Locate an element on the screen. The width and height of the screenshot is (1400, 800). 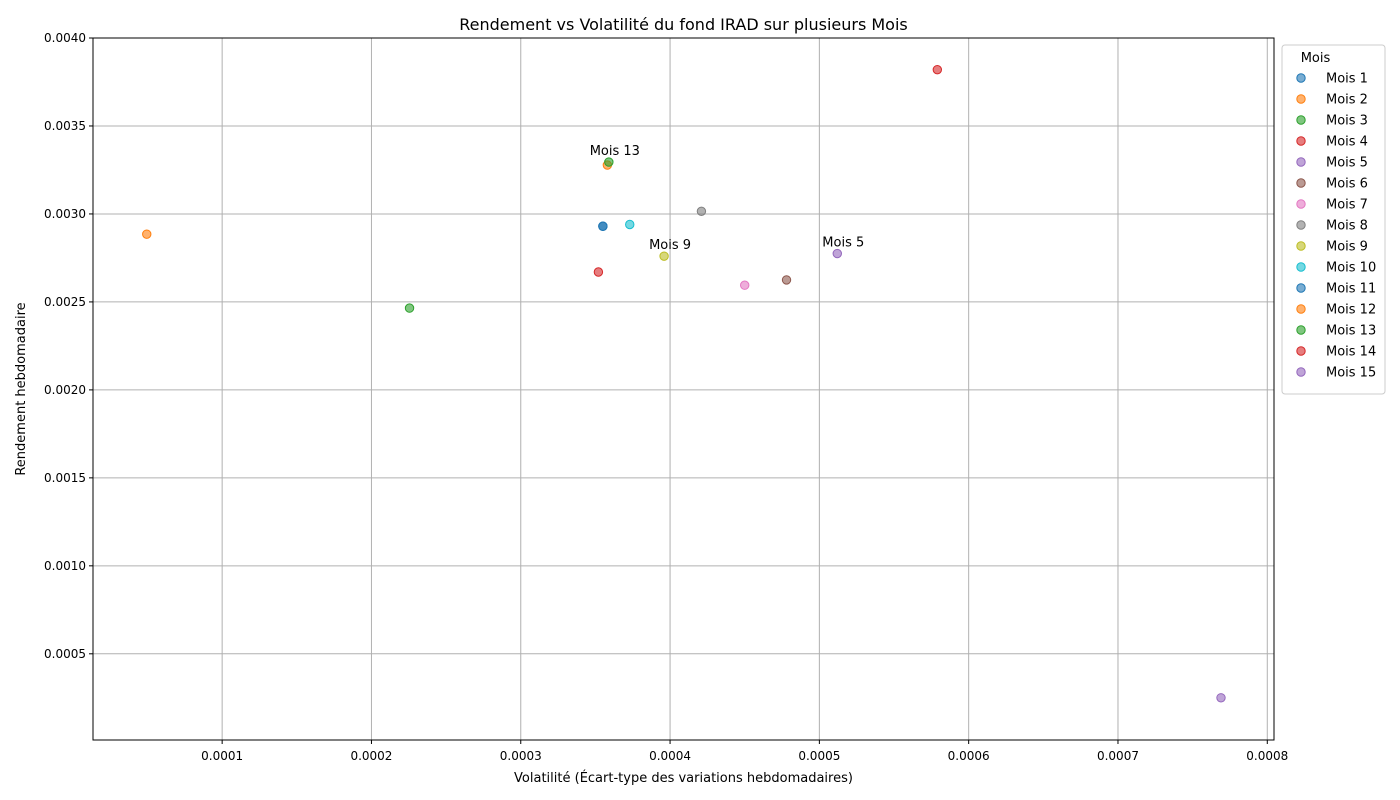
legend-label: Mois 12 is located at coordinates (1351, 310).